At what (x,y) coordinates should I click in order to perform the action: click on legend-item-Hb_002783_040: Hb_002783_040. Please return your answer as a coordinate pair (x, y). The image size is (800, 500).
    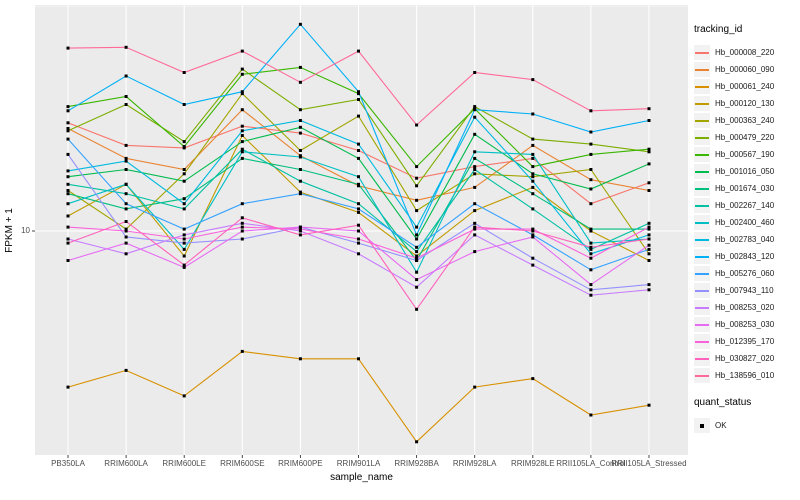
    Looking at the image, I should click on (747, 239).